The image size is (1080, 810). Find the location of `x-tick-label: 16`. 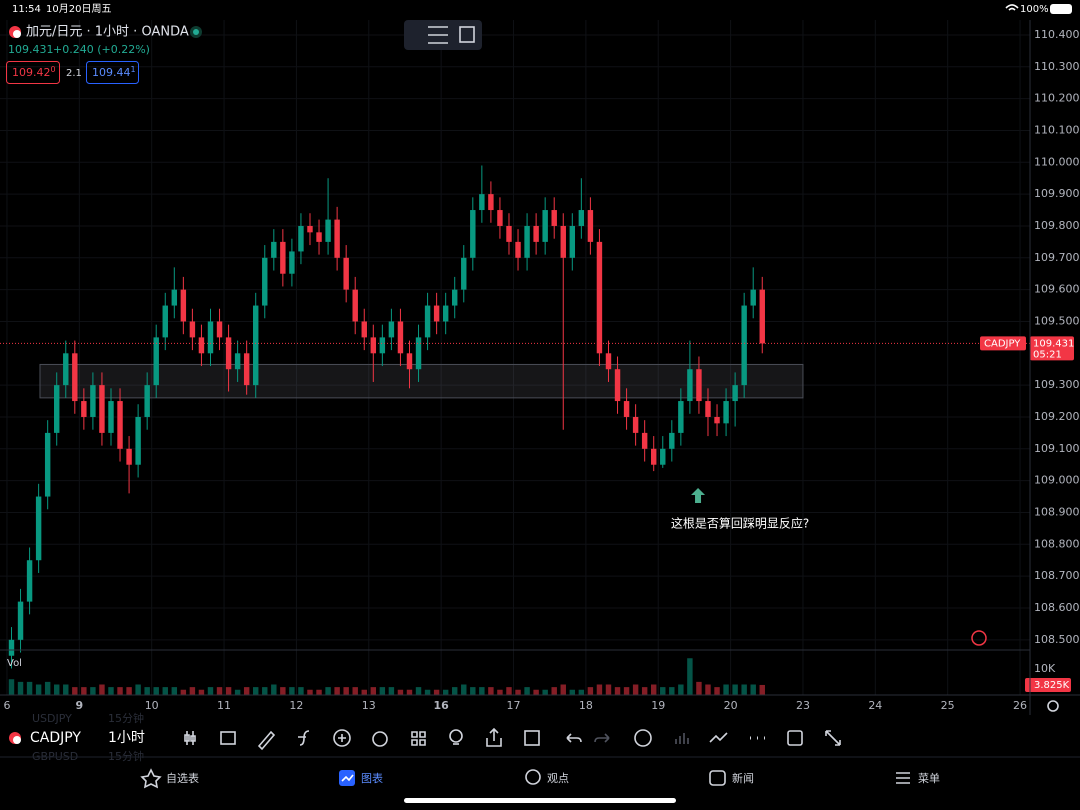

x-tick-label: 16 is located at coordinates (441, 705).